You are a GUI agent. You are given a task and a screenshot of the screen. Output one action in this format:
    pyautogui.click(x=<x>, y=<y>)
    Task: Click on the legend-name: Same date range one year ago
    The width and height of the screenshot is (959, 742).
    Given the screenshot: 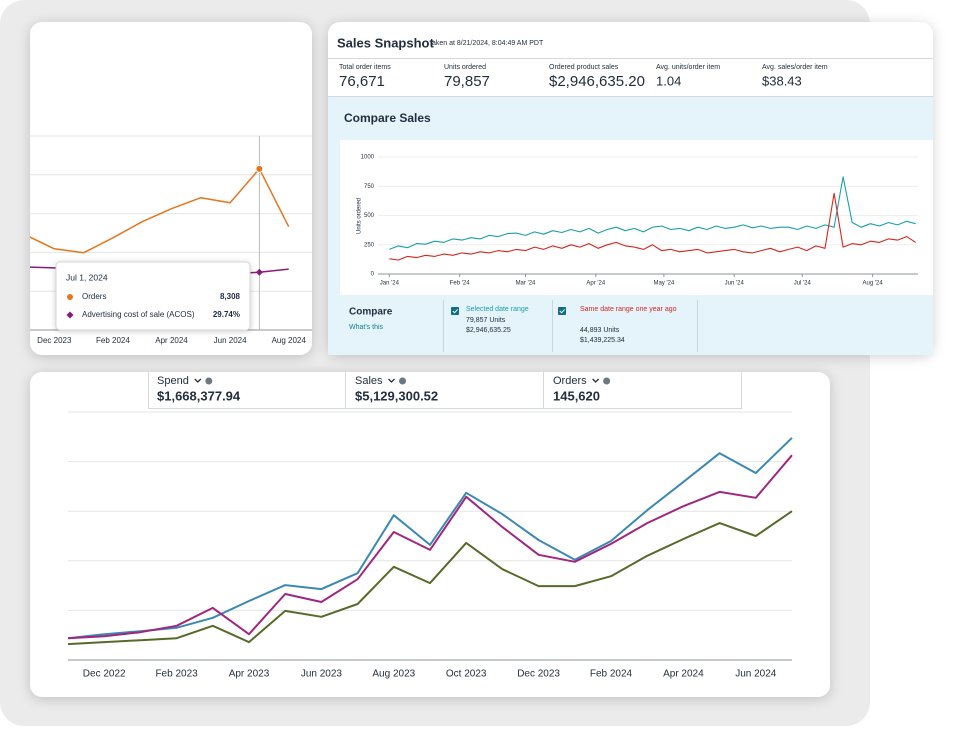 What is the action you would take?
    pyautogui.click(x=628, y=309)
    